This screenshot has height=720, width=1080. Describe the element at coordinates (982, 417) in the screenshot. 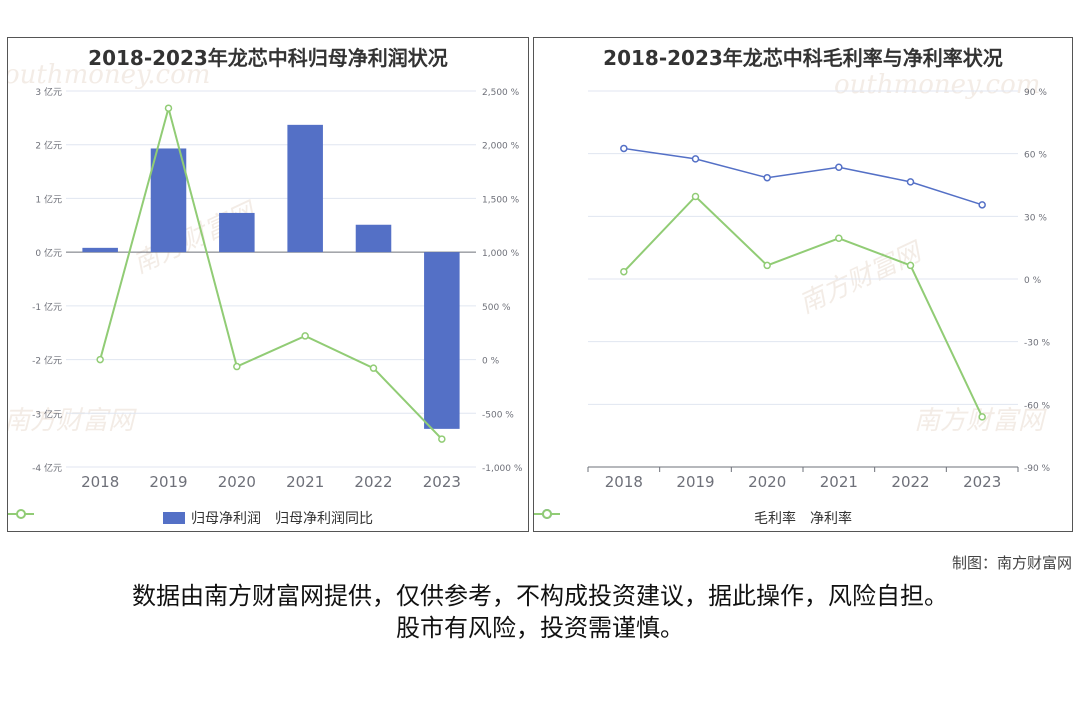

I see `series-1-point-2023` at that location.